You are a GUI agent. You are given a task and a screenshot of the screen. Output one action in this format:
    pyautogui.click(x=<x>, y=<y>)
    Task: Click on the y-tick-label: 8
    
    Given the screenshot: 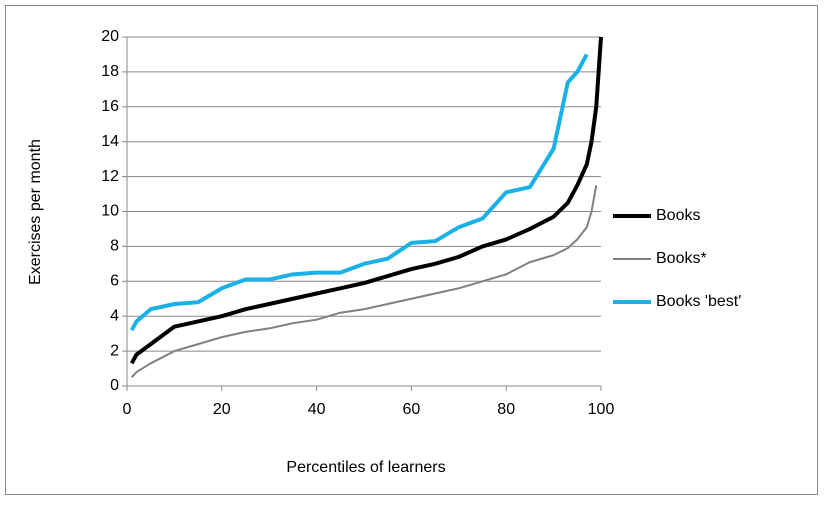 What is the action you would take?
    pyautogui.click(x=114, y=246)
    